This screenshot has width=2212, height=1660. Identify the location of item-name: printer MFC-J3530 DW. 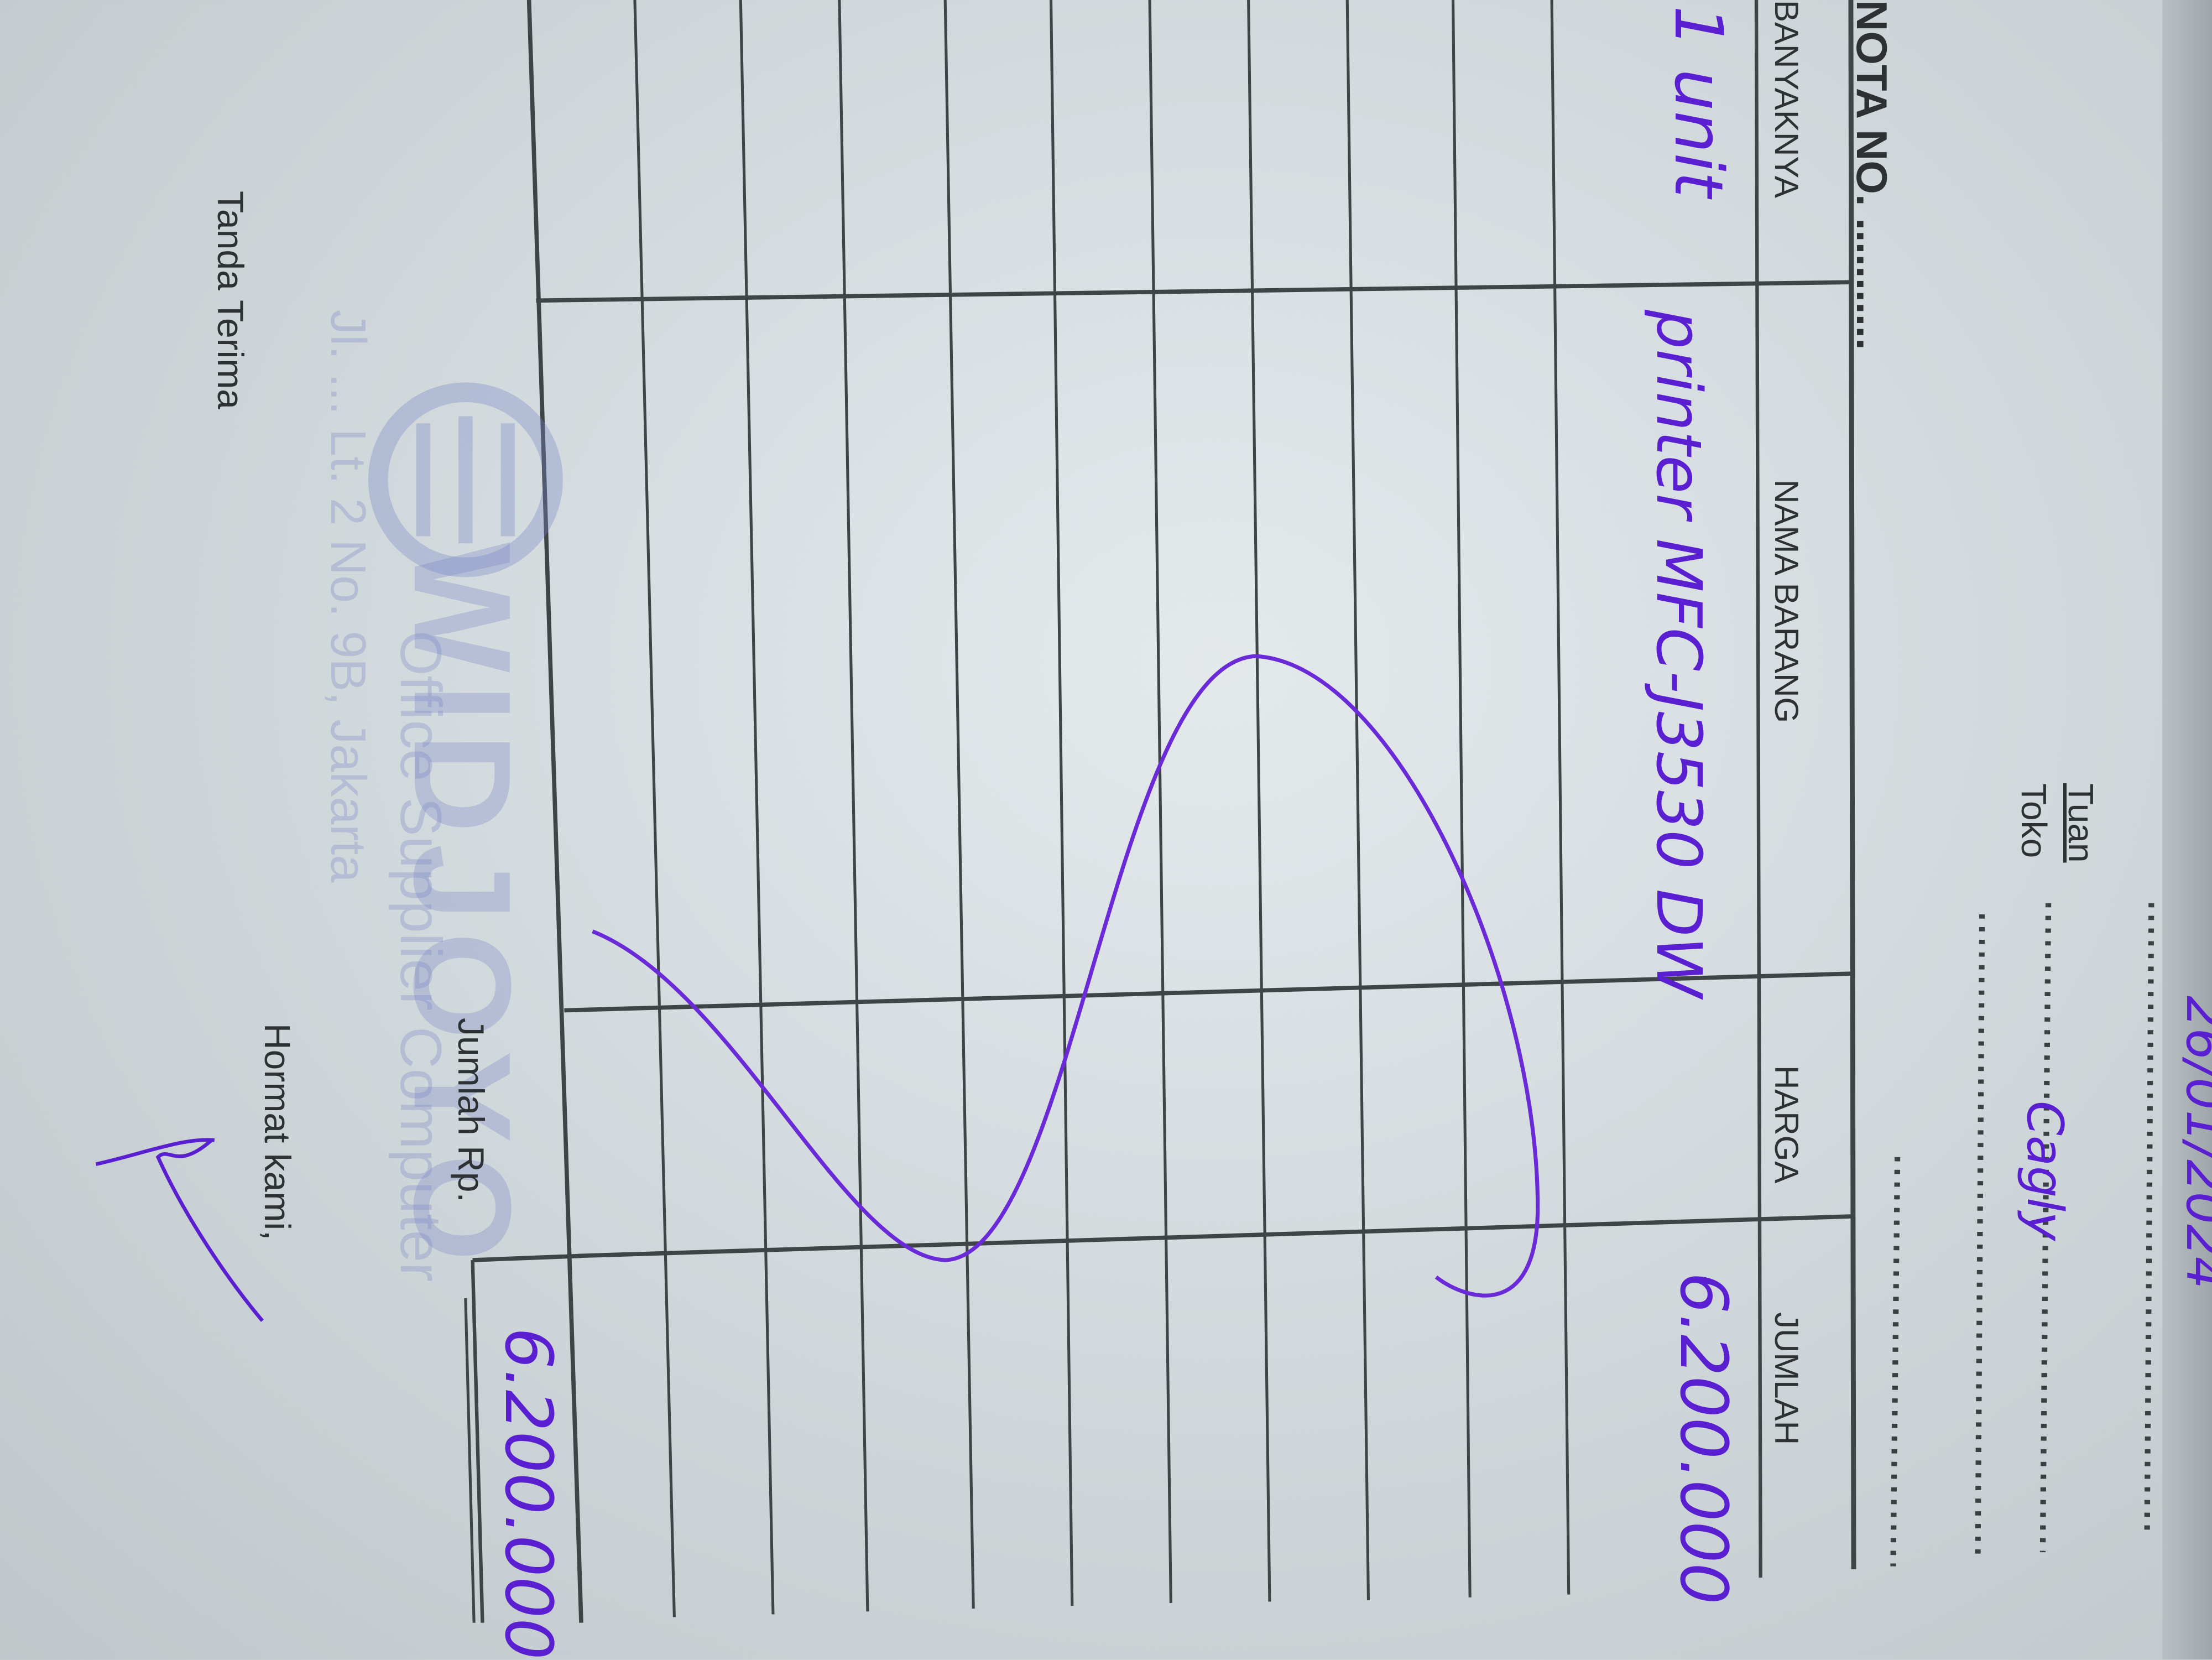
(1678, 654).